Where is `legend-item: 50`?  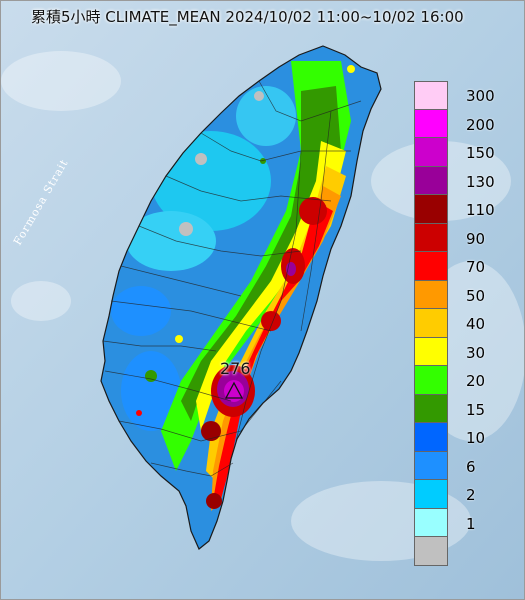 legend-item: 50 is located at coordinates (469, 294).